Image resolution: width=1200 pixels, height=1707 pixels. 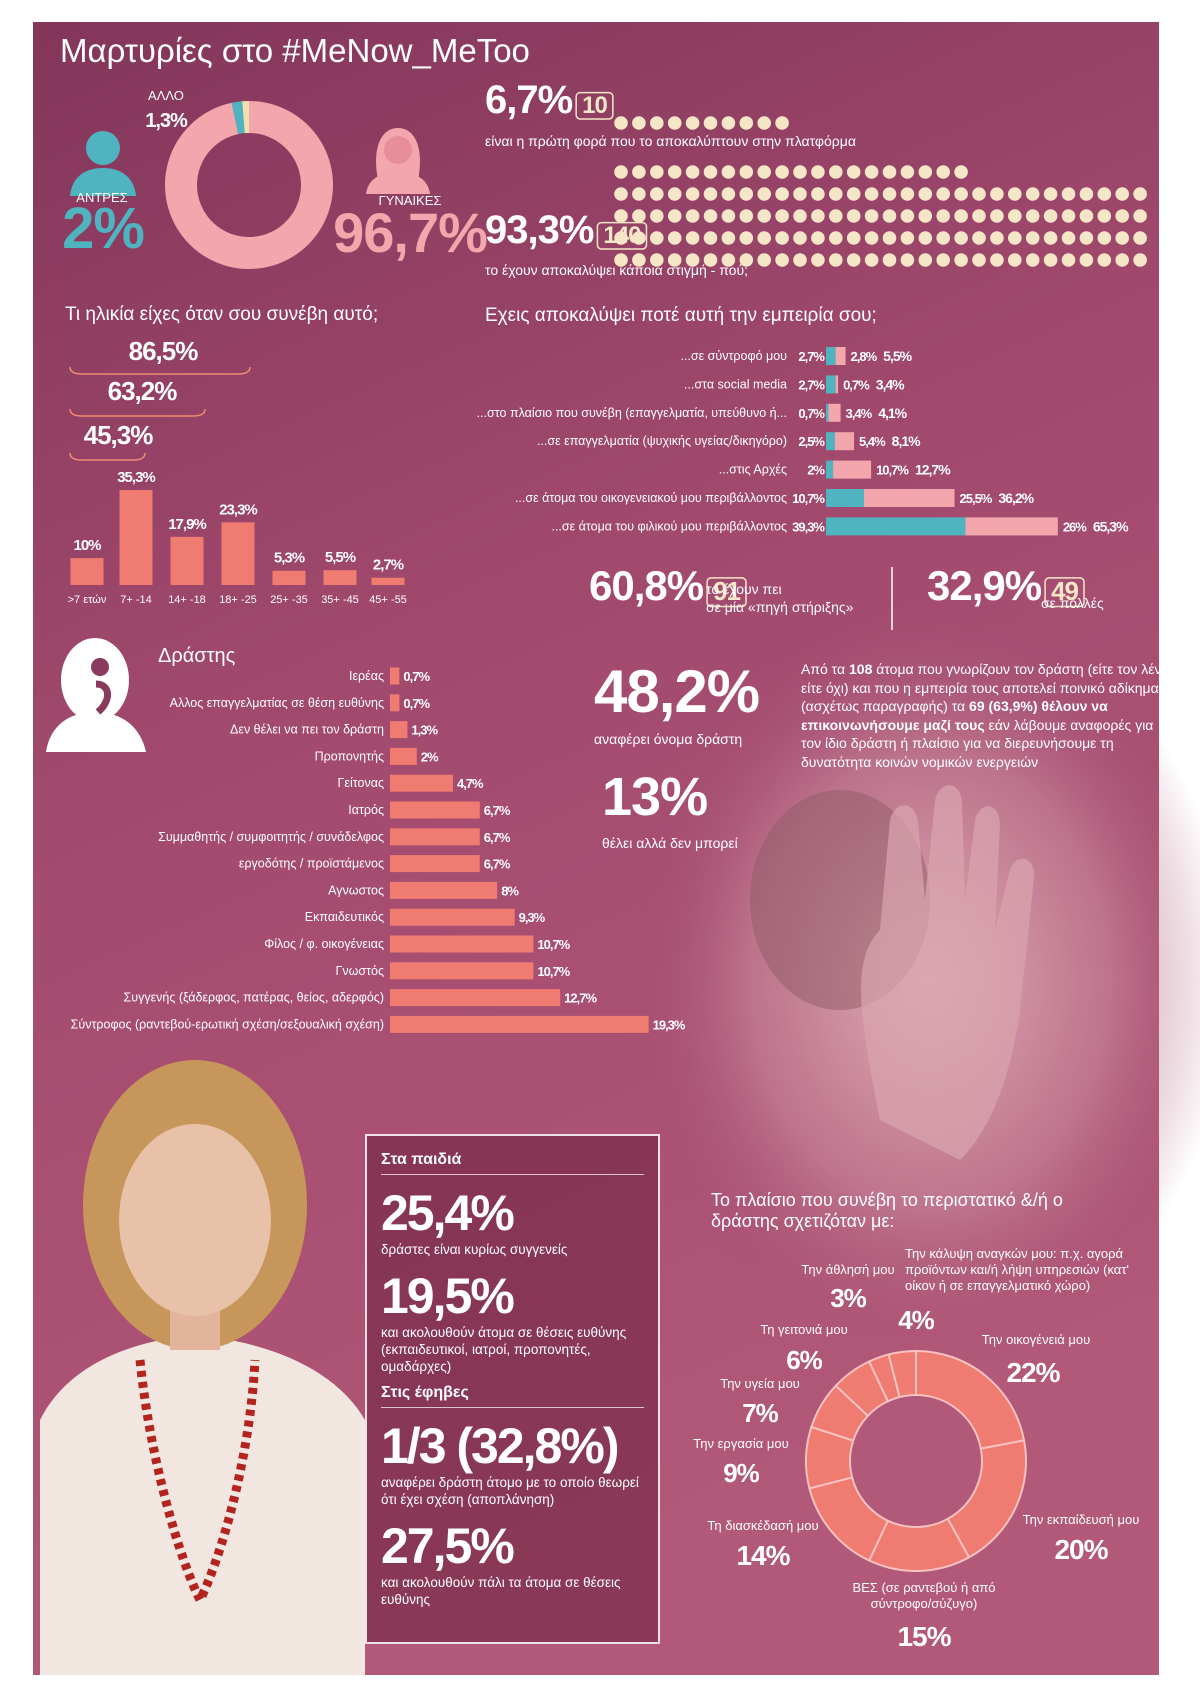 I want to click on x-tick-label: 18+ -25, so click(x=238, y=600).